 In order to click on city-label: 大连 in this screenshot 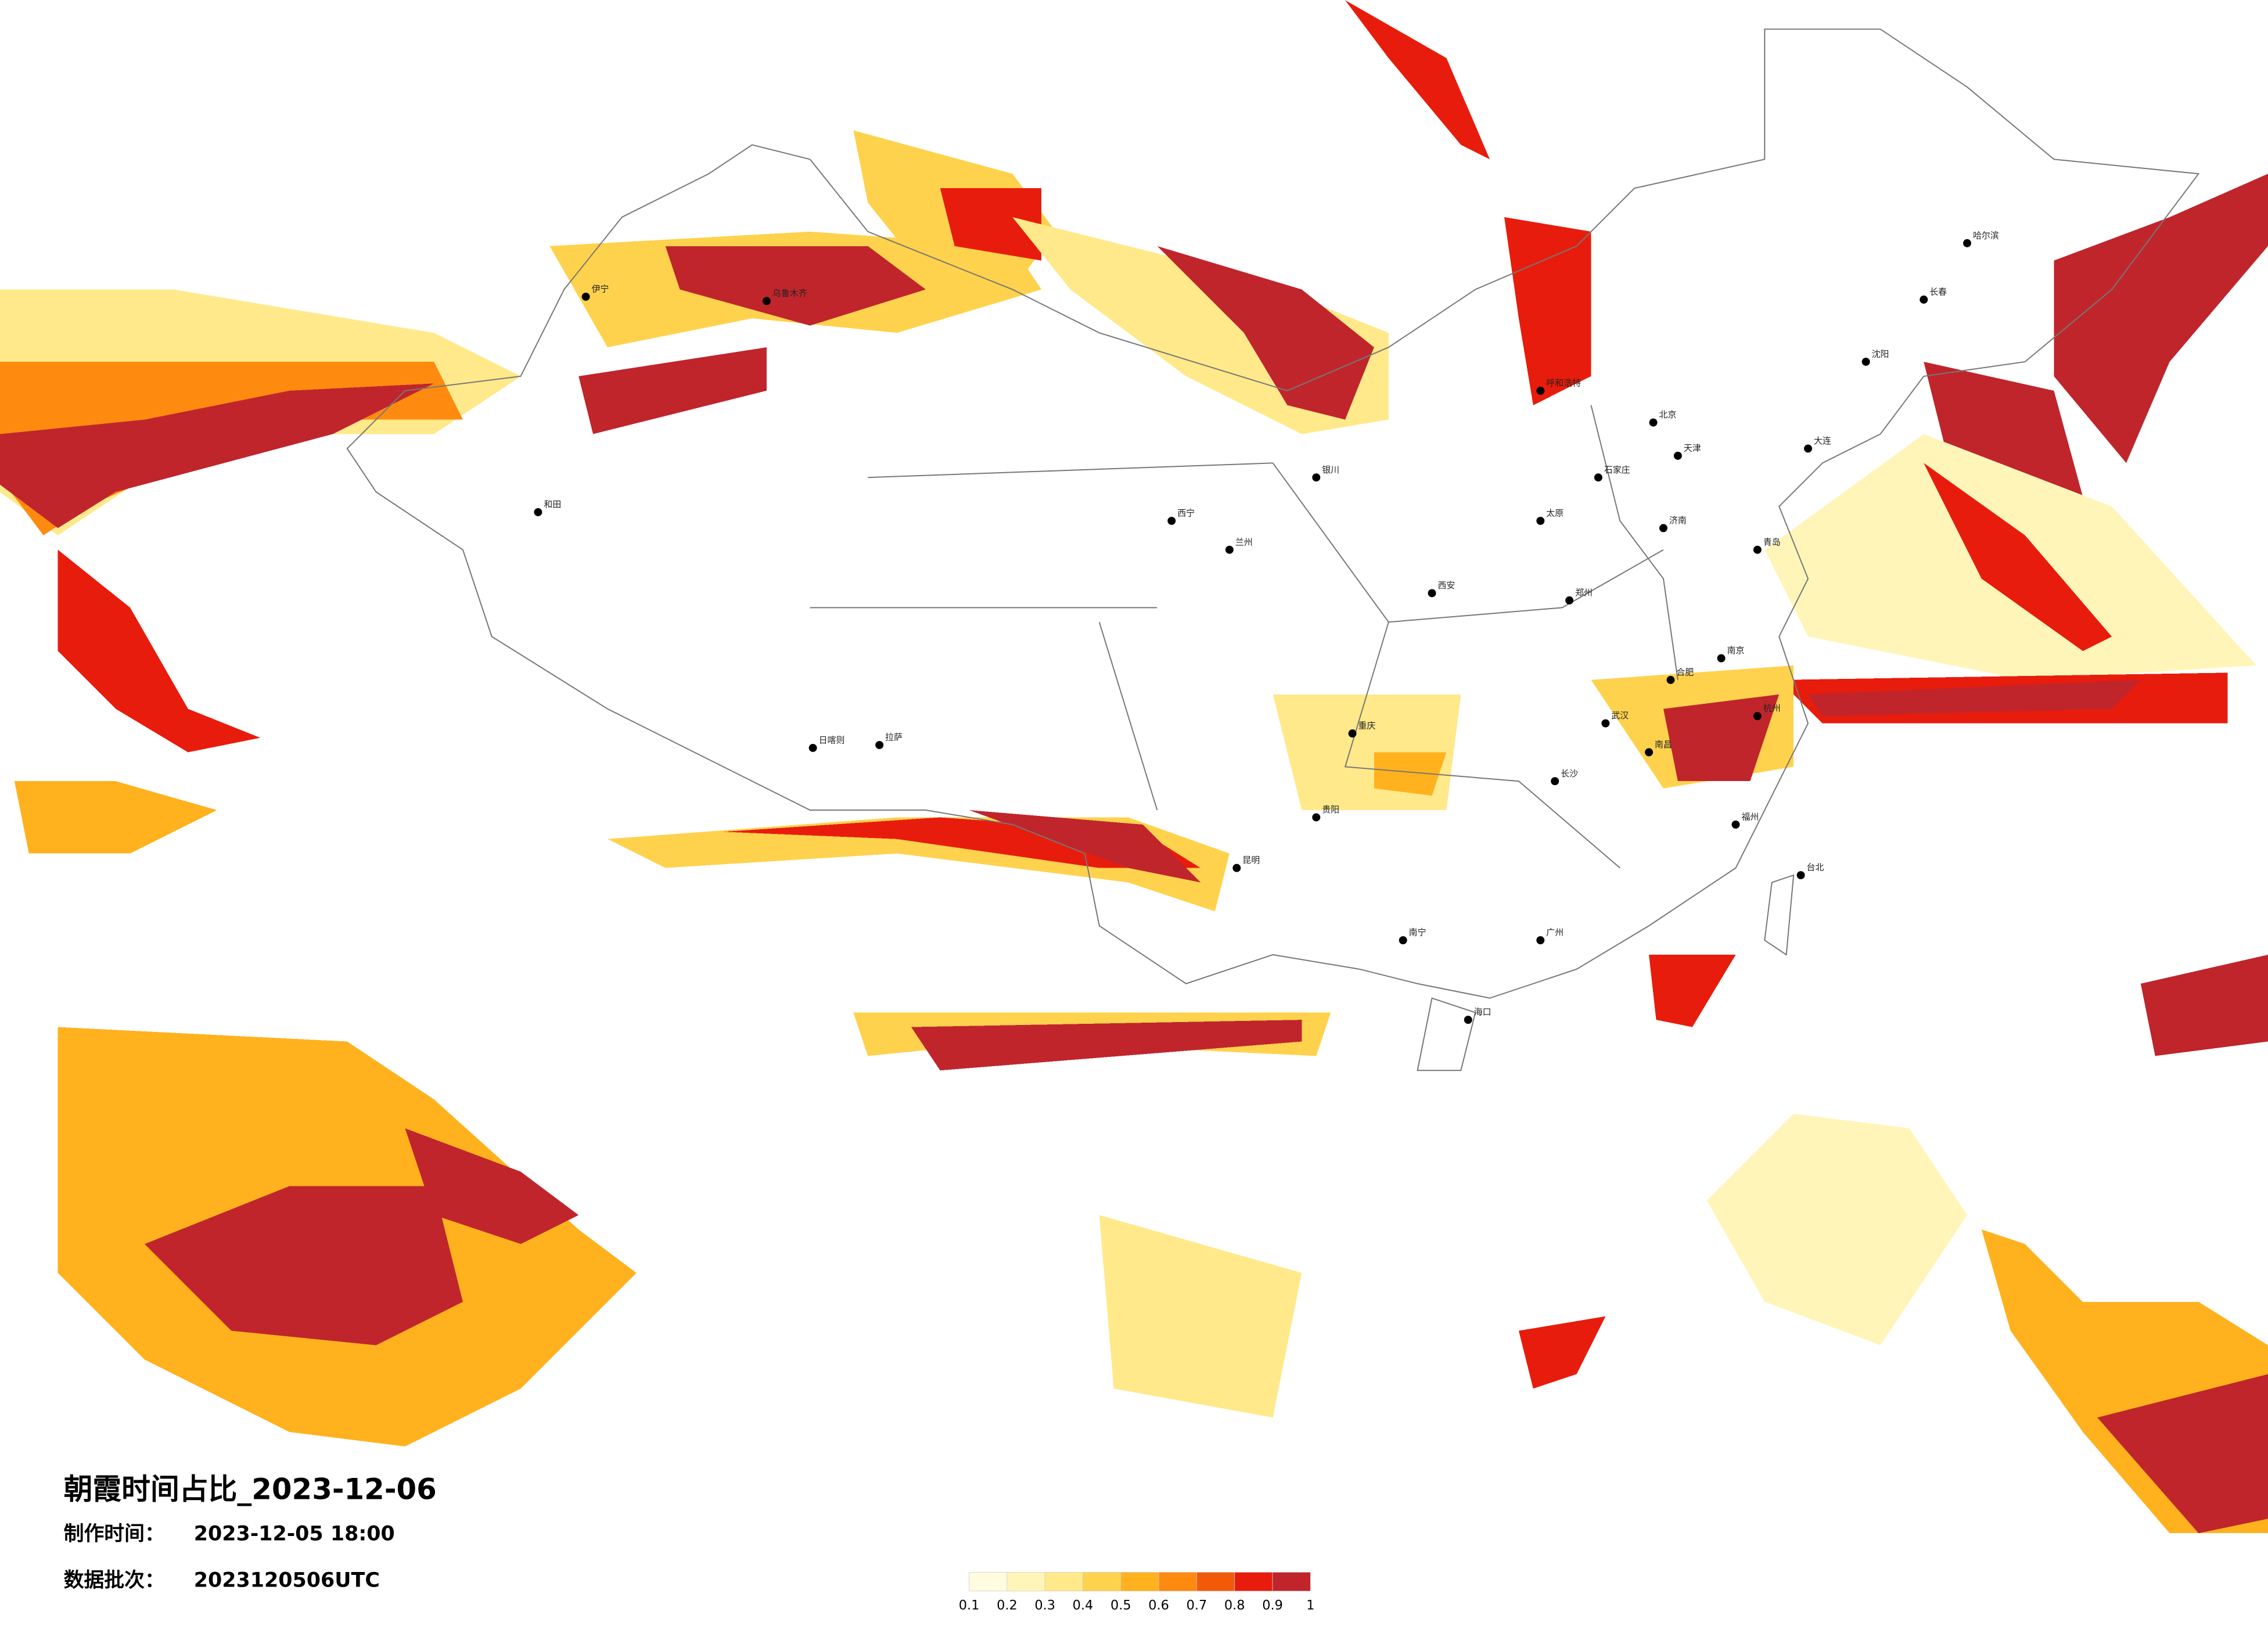, I will do `click(1822, 441)`.